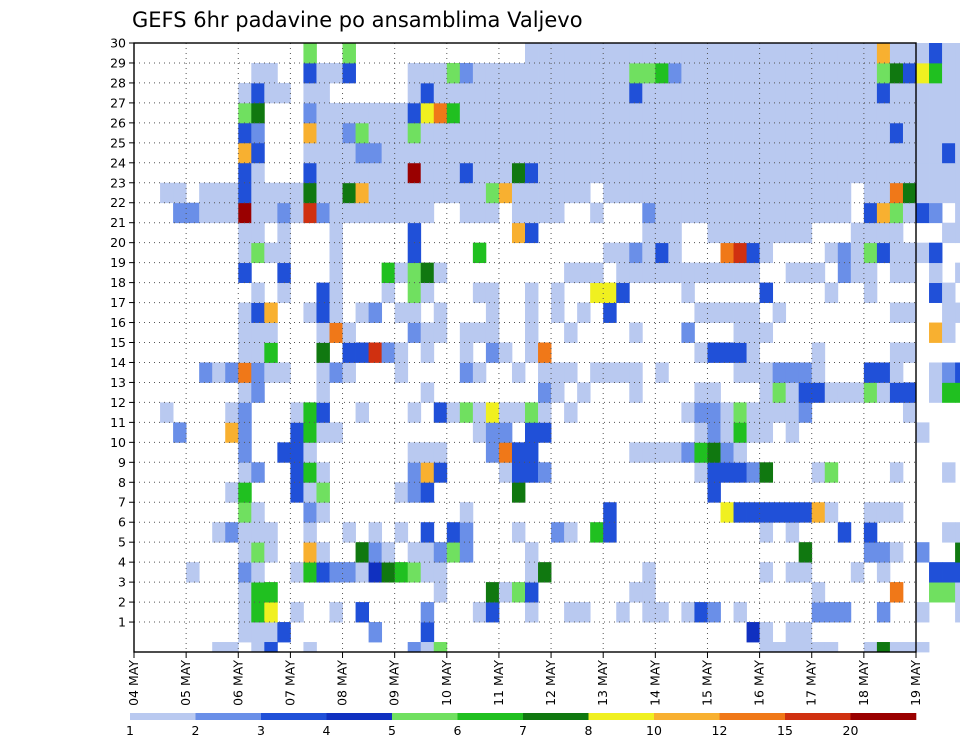 This screenshot has width=960, height=742. What do you see at coordinates (118, 322) in the screenshot?
I see `y-tick-label: 16` at bounding box center [118, 322].